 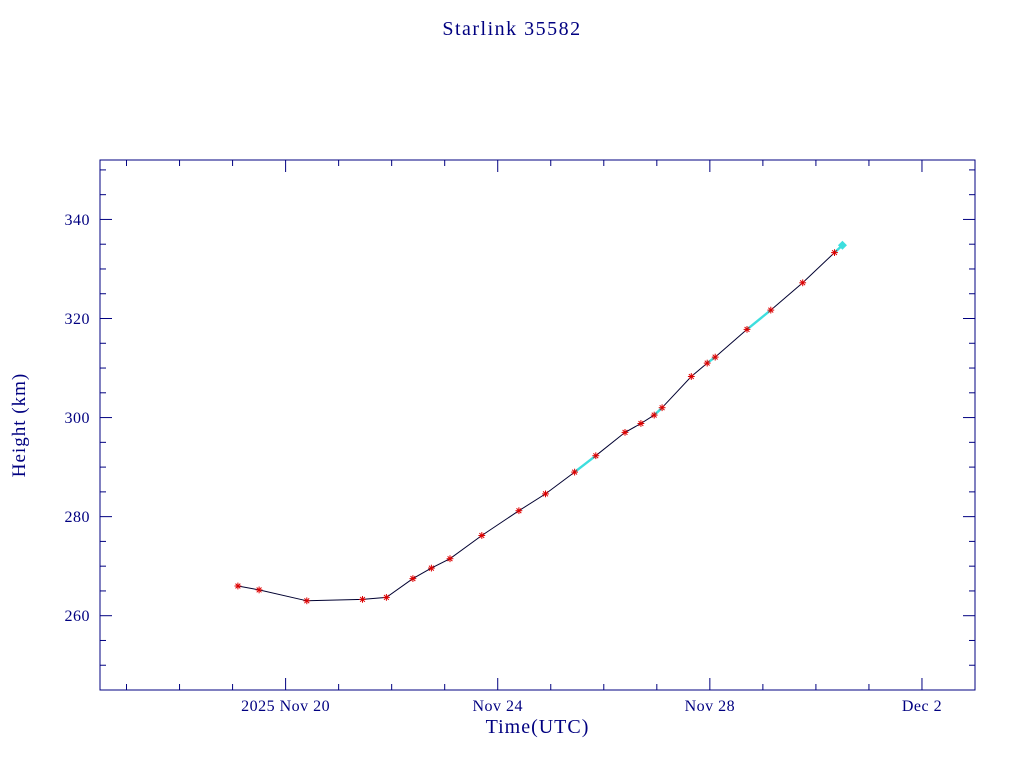 I want to click on y-tick-label: 300, so click(x=78, y=418).